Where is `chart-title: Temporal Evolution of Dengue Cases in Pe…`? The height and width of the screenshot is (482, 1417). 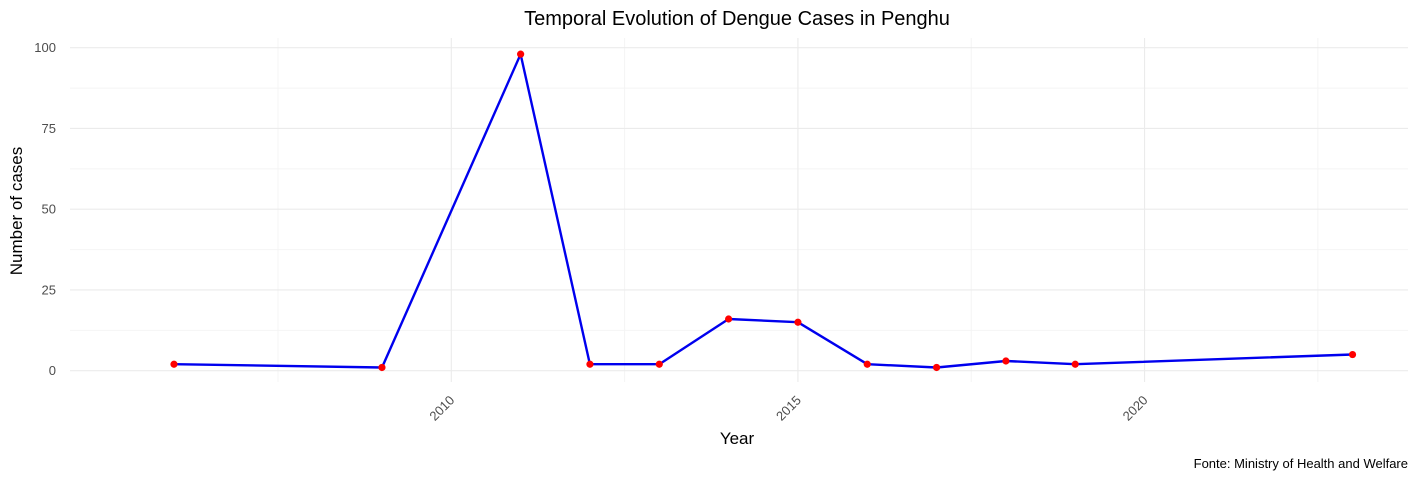
chart-title: Temporal Evolution of Dengue Cases in Pe… is located at coordinates (737, 19).